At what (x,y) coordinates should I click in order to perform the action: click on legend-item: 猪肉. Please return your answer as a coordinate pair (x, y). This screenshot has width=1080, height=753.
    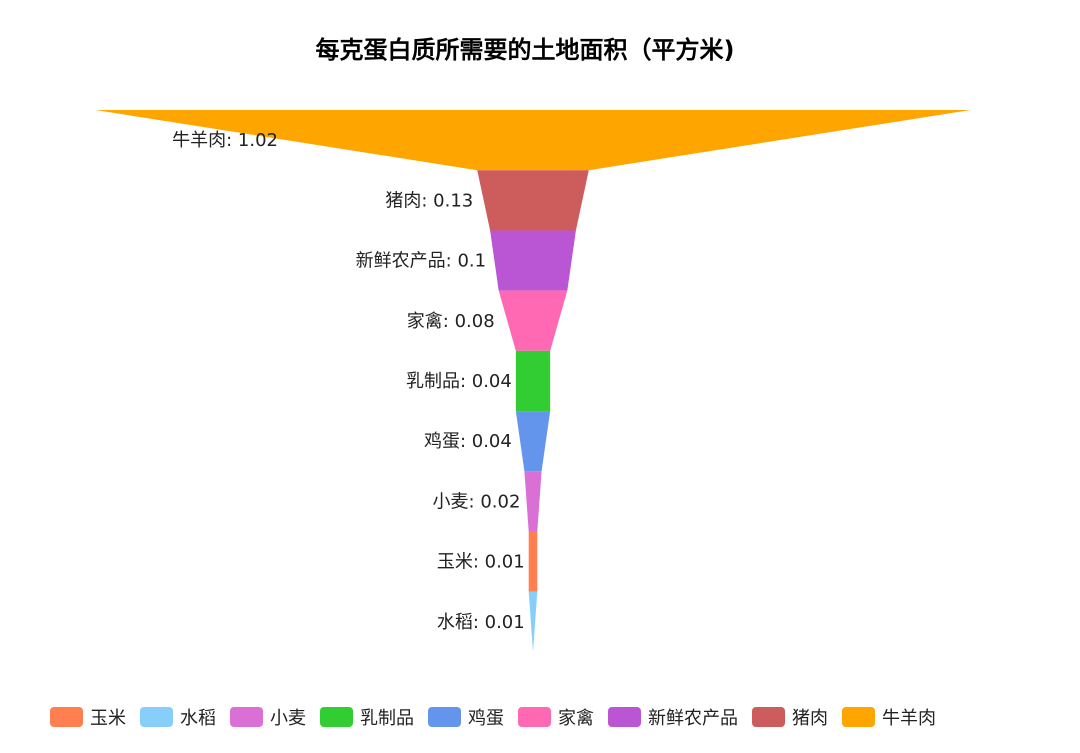
    Looking at the image, I should click on (790, 718).